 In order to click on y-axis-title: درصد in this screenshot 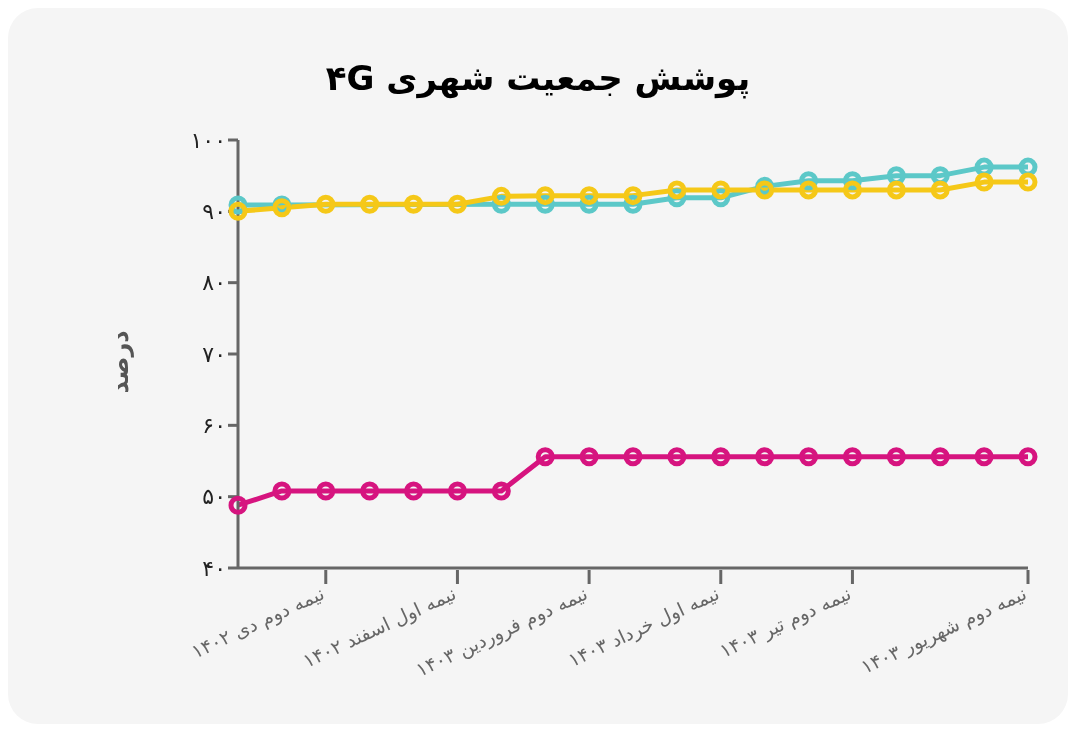, I will do `click(119, 362)`.